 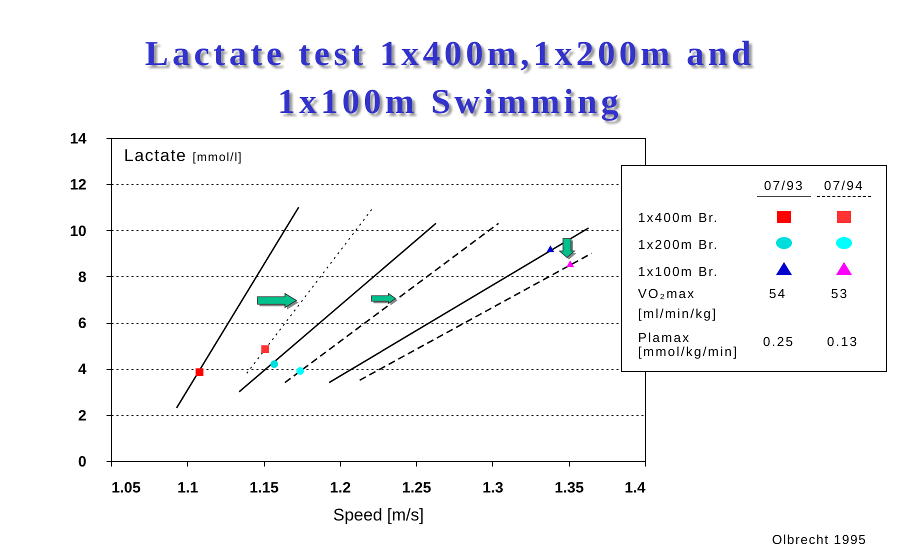 What do you see at coordinates (678, 217) in the screenshot?
I see `annotation: 1x400m Br.` at bounding box center [678, 217].